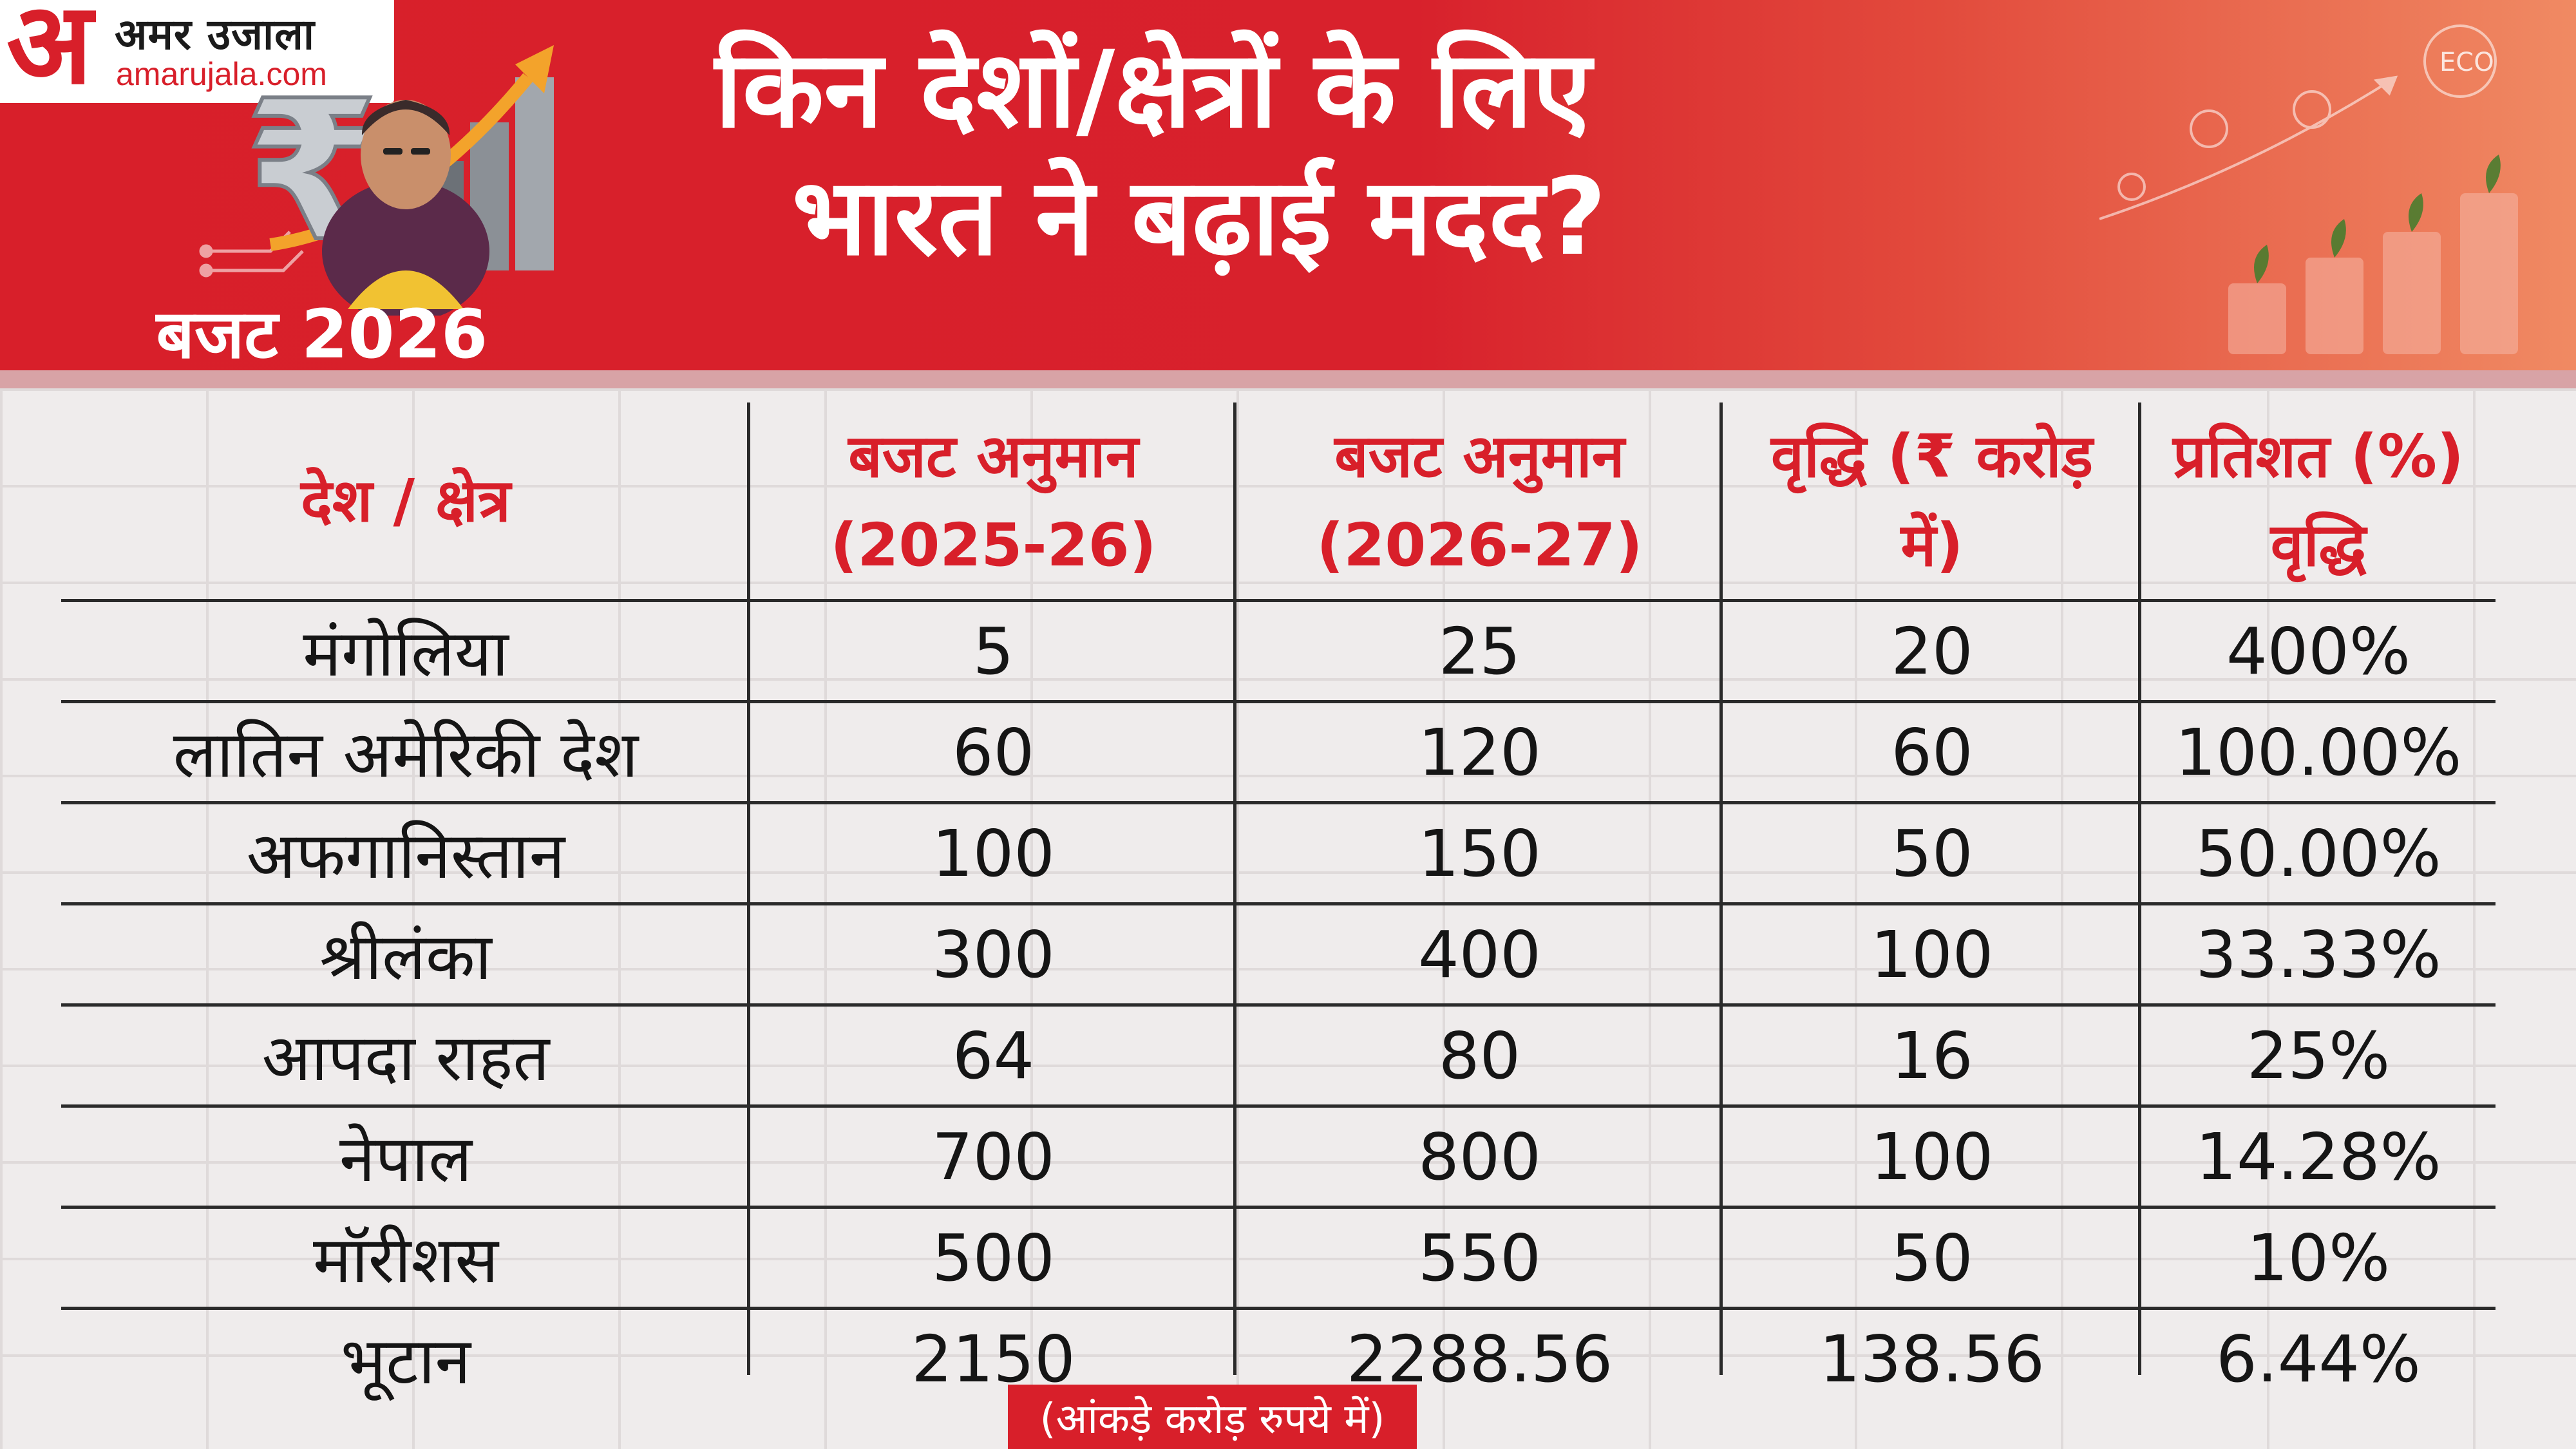  I want to click on budget-illustration: ₹, so click(377, 181).